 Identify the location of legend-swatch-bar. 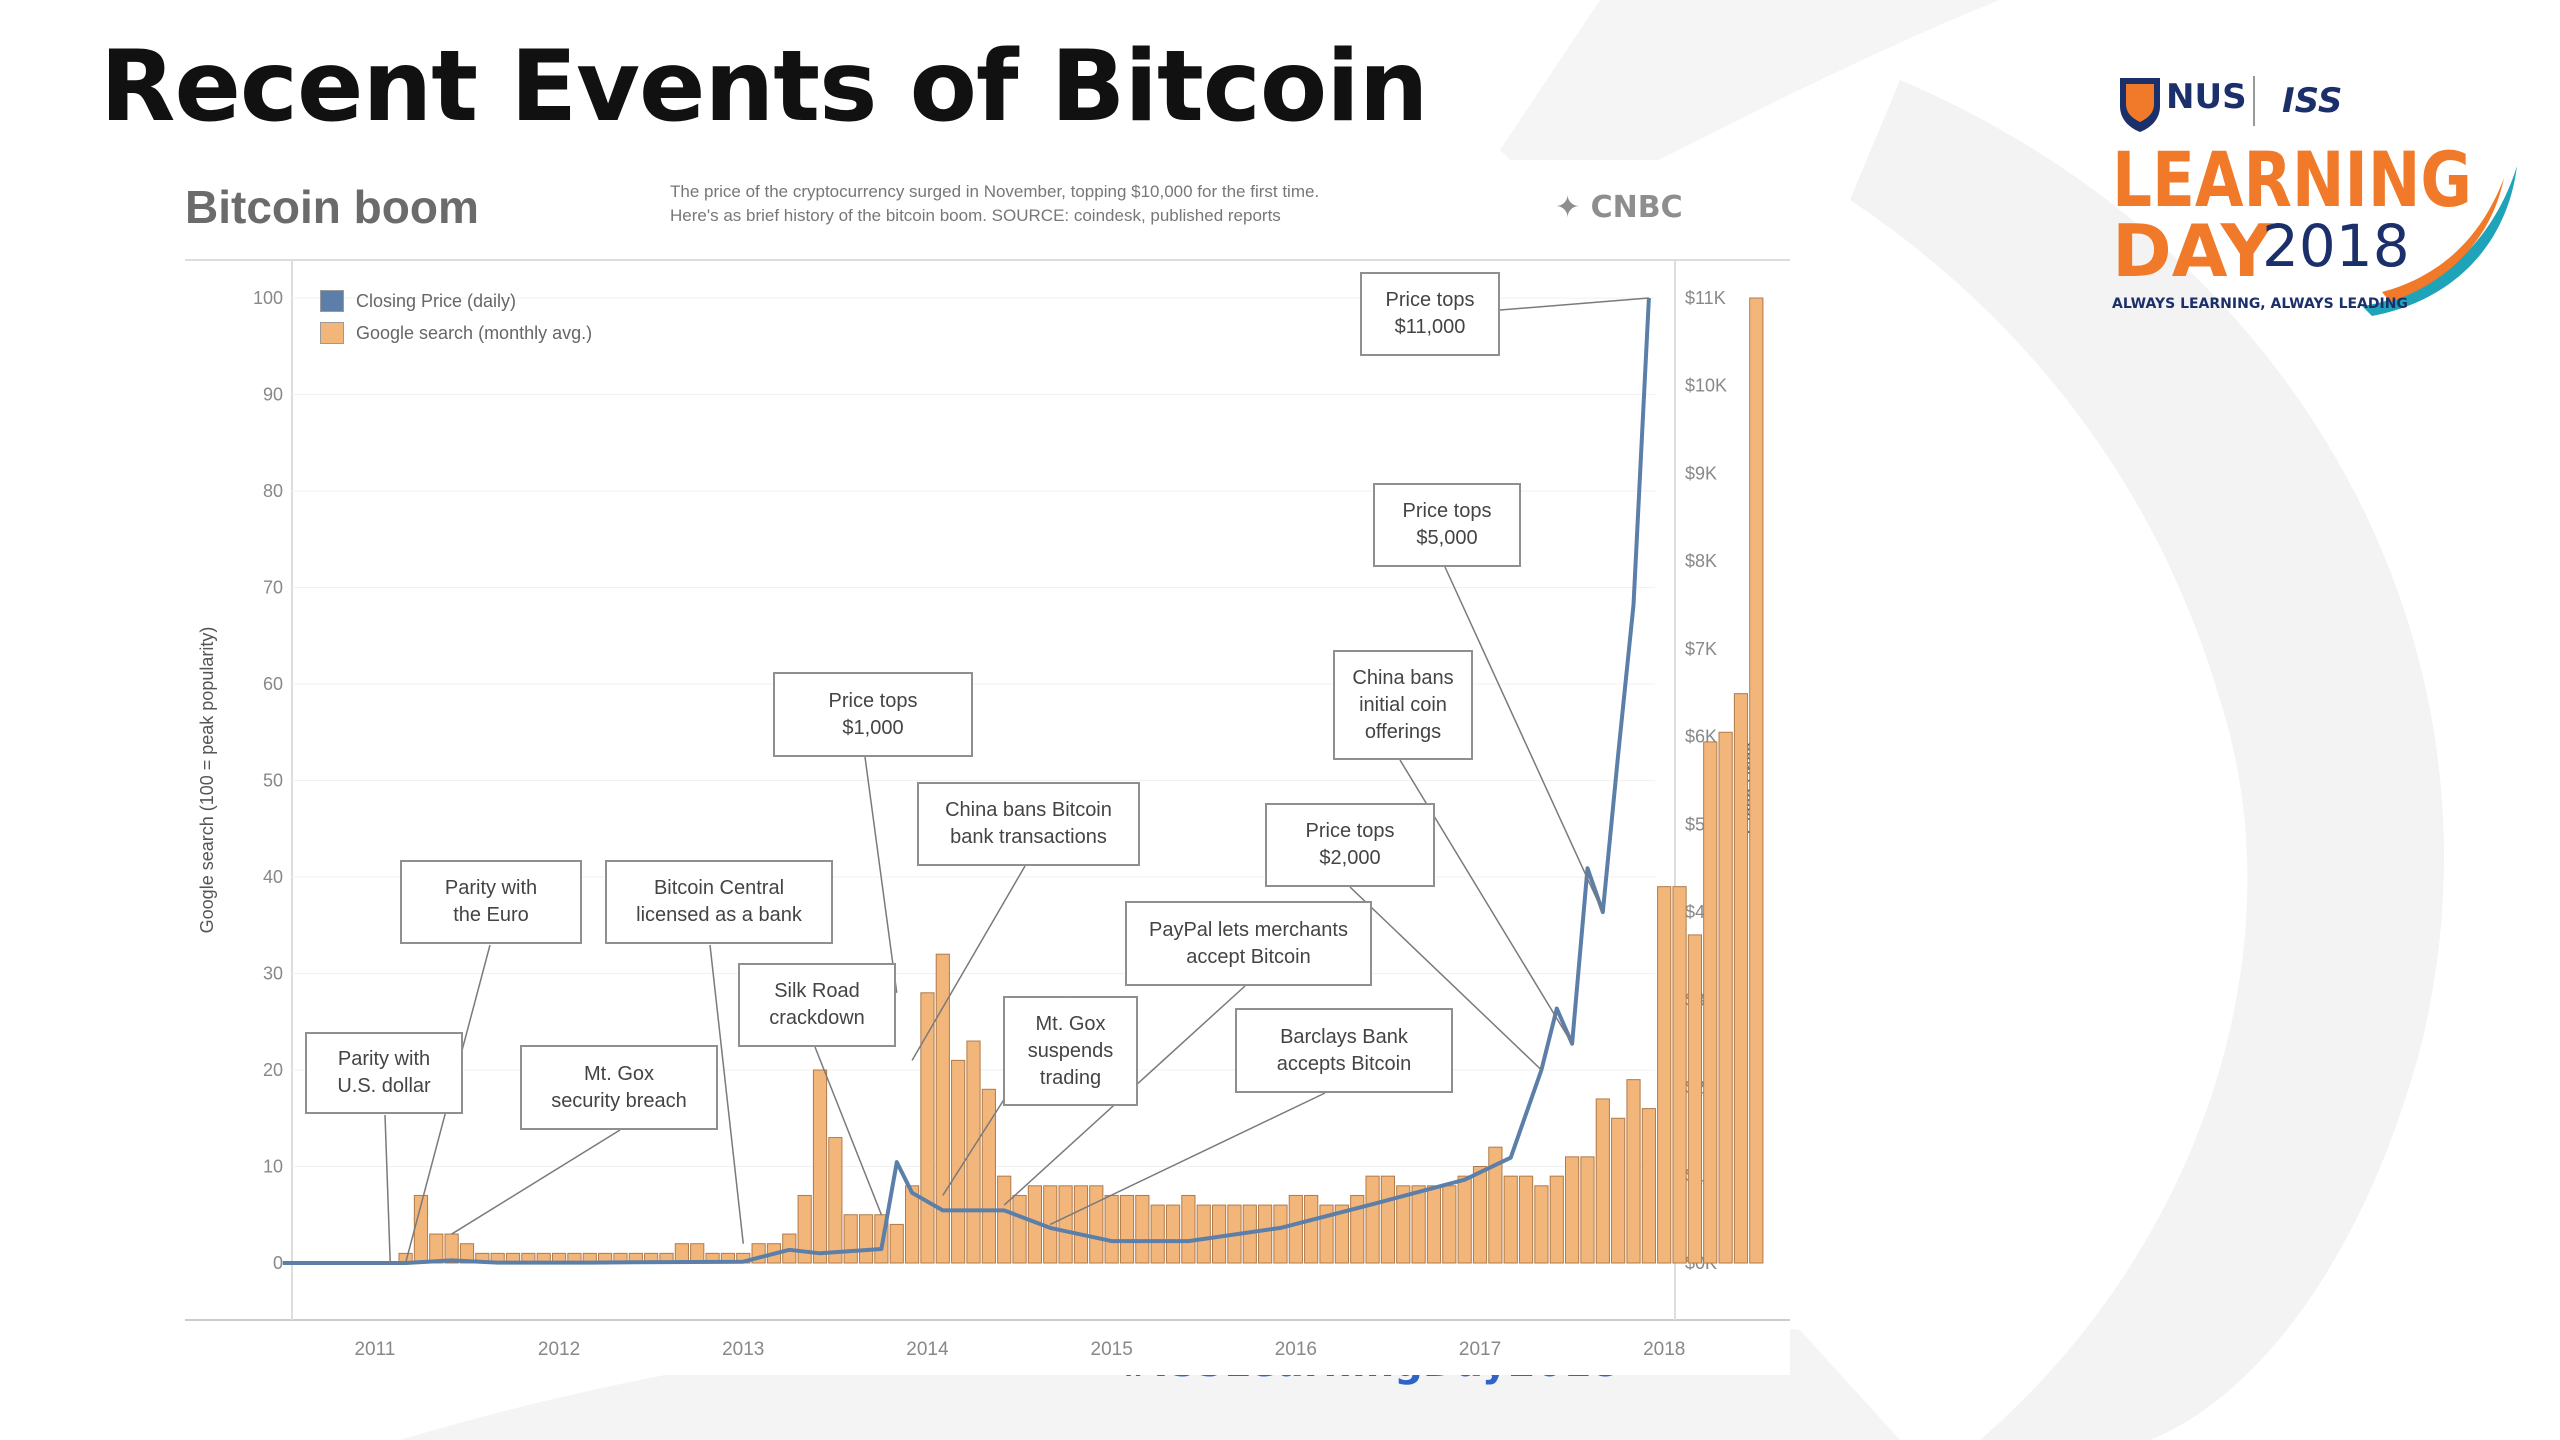
(332, 333).